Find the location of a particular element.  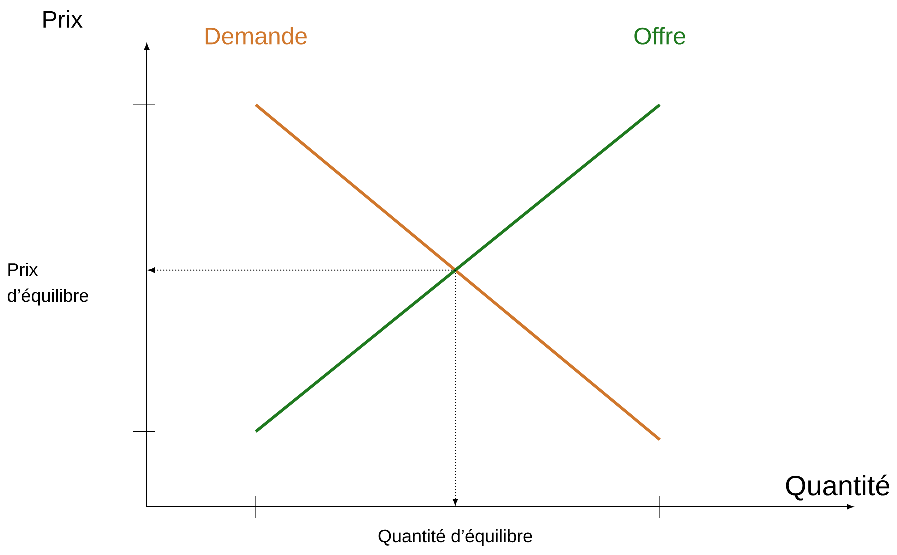

y-axis-title: Prix is located at coordinates (63, 19).